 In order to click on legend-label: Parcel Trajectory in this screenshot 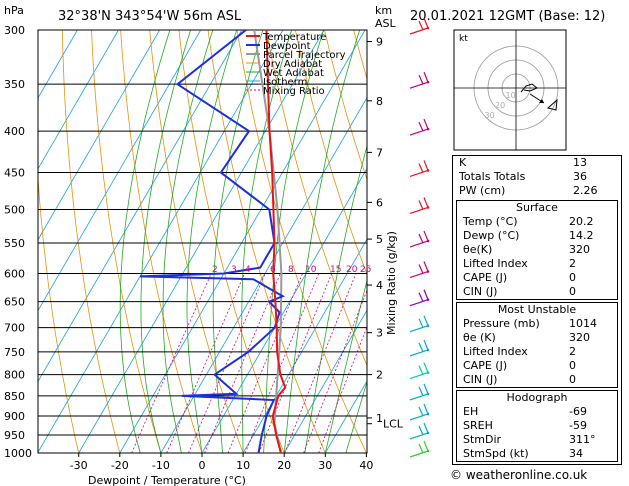, I will do `click(304, 55)`.